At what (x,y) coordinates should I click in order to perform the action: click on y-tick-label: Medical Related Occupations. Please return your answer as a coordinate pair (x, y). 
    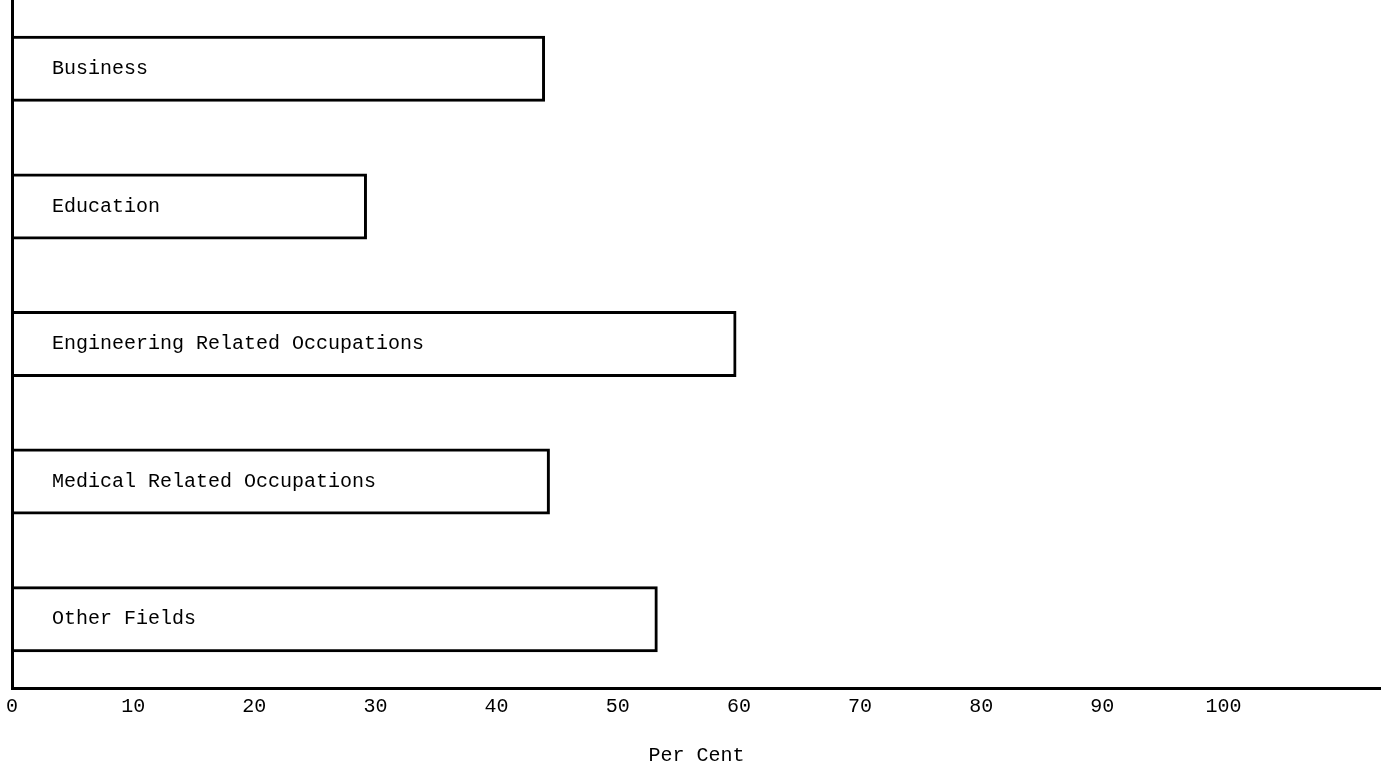
    Looking at the image, I should click on (214, 481).